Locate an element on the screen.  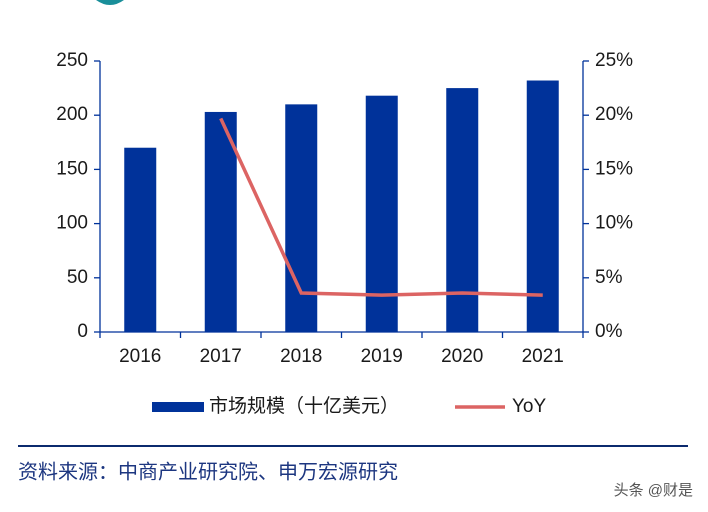
legend-swatch is located at coordinates (178, 407).